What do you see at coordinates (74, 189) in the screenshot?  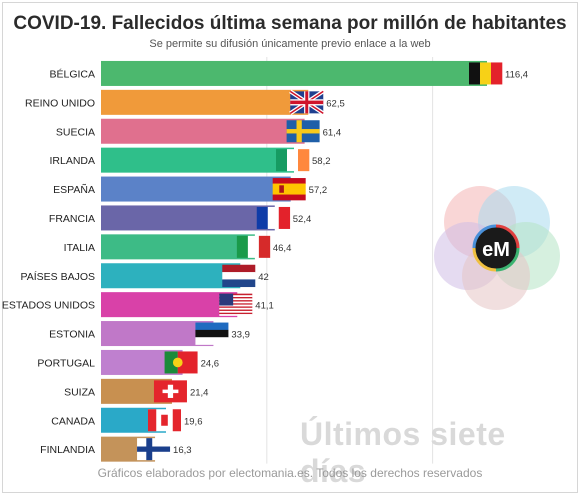 I see `category-label: ESPAÑA` at bounding box center [74, 189].